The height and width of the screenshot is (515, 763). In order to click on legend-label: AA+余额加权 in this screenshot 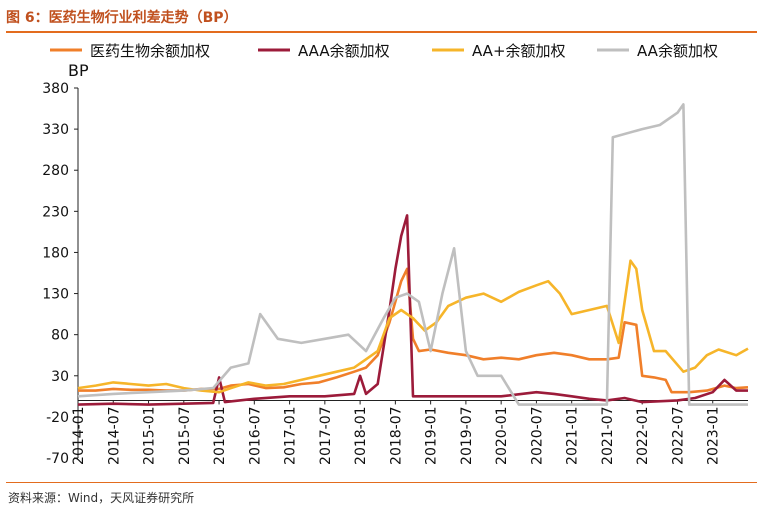, I will do `click(519, 51)`.